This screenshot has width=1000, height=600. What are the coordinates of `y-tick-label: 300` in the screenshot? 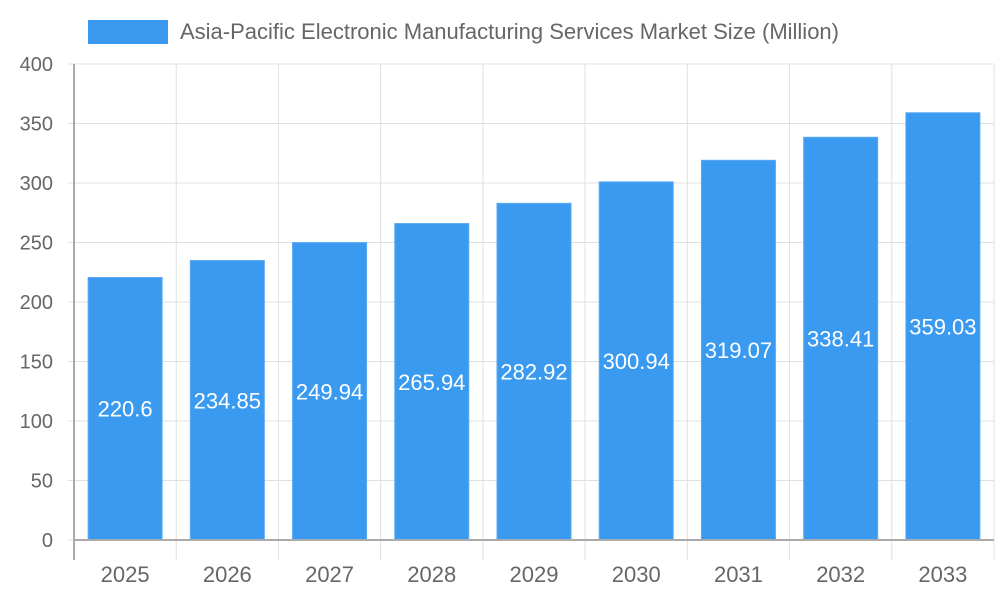 It's located at (36, 184).